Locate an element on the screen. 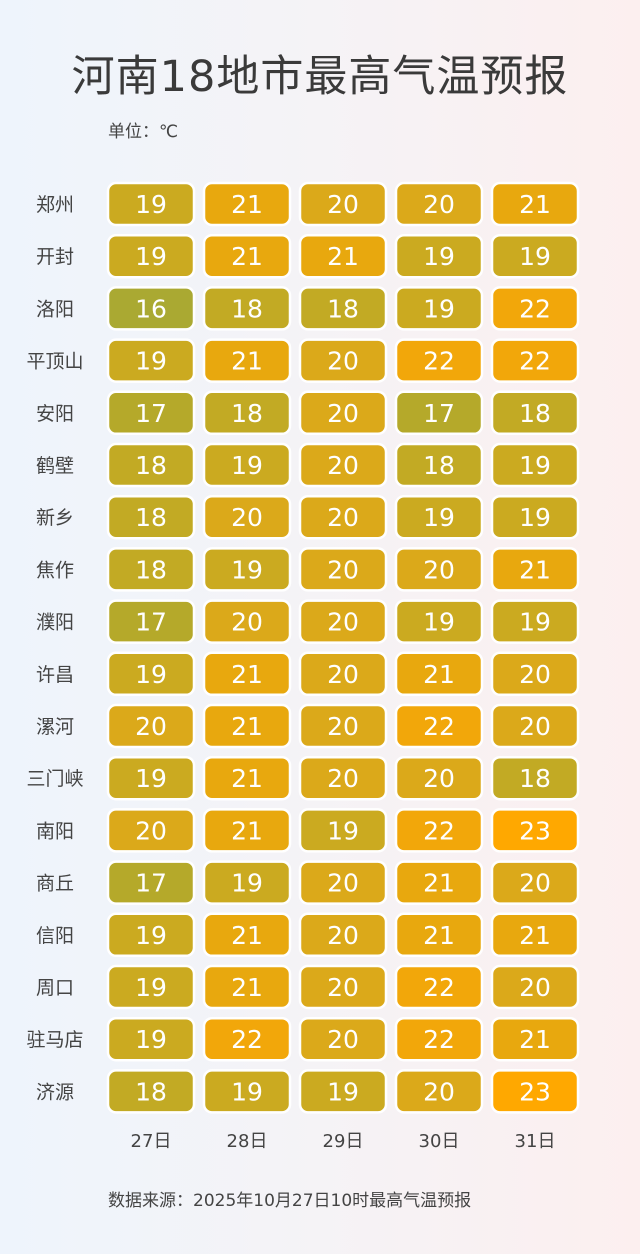 This screenshot has height=1254, width=640. unit-label: 单位：℃ is located at coordinates (143, 132).